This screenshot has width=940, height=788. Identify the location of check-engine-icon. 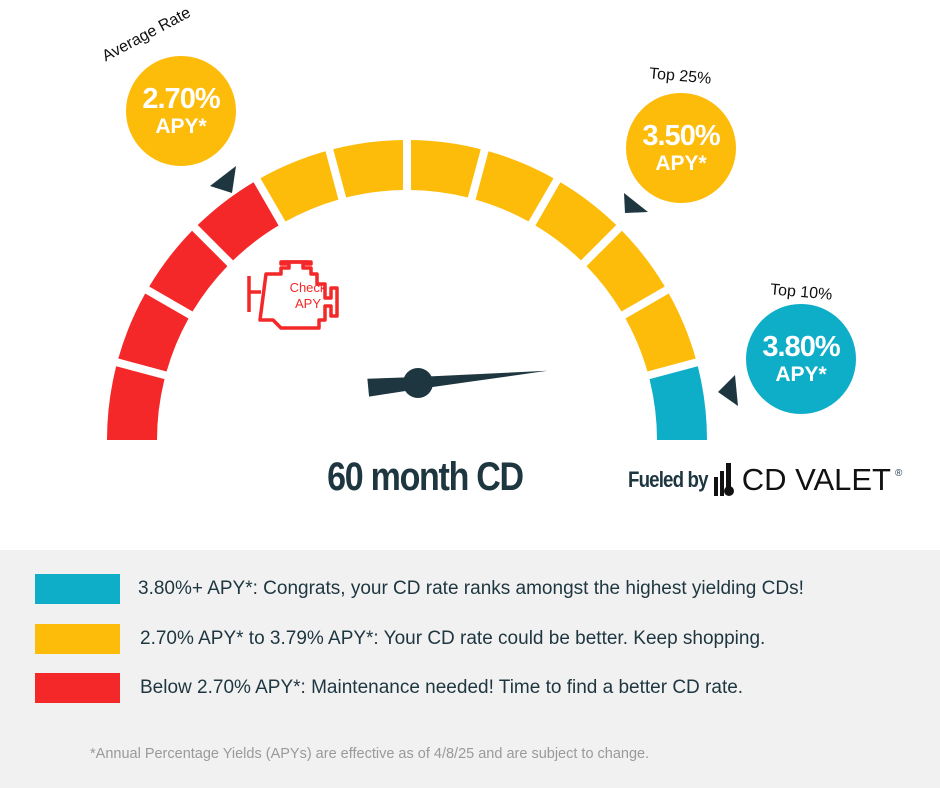
(293, 295).